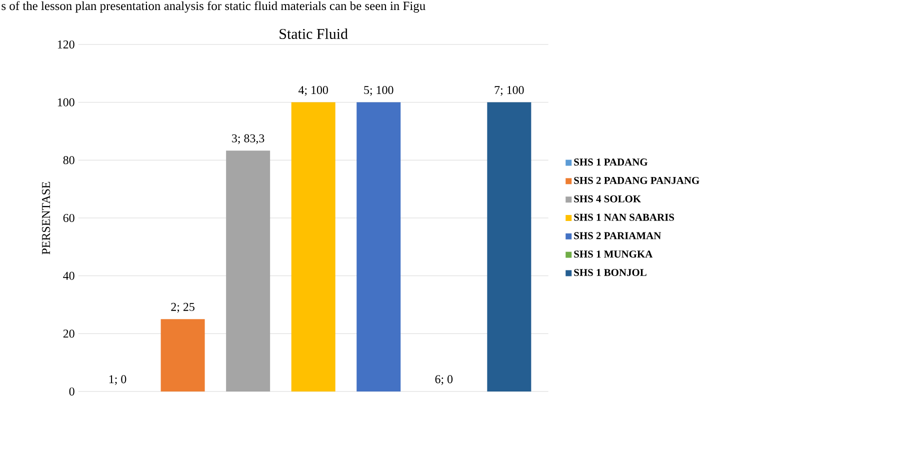 Image resolution: width=902 pixels, height=458 pixels. What do you see at coordinates (613, 254) in the screenshot?
I see `legend-label: SHS 1 MUNGKA` at bounding box center [613, 254].